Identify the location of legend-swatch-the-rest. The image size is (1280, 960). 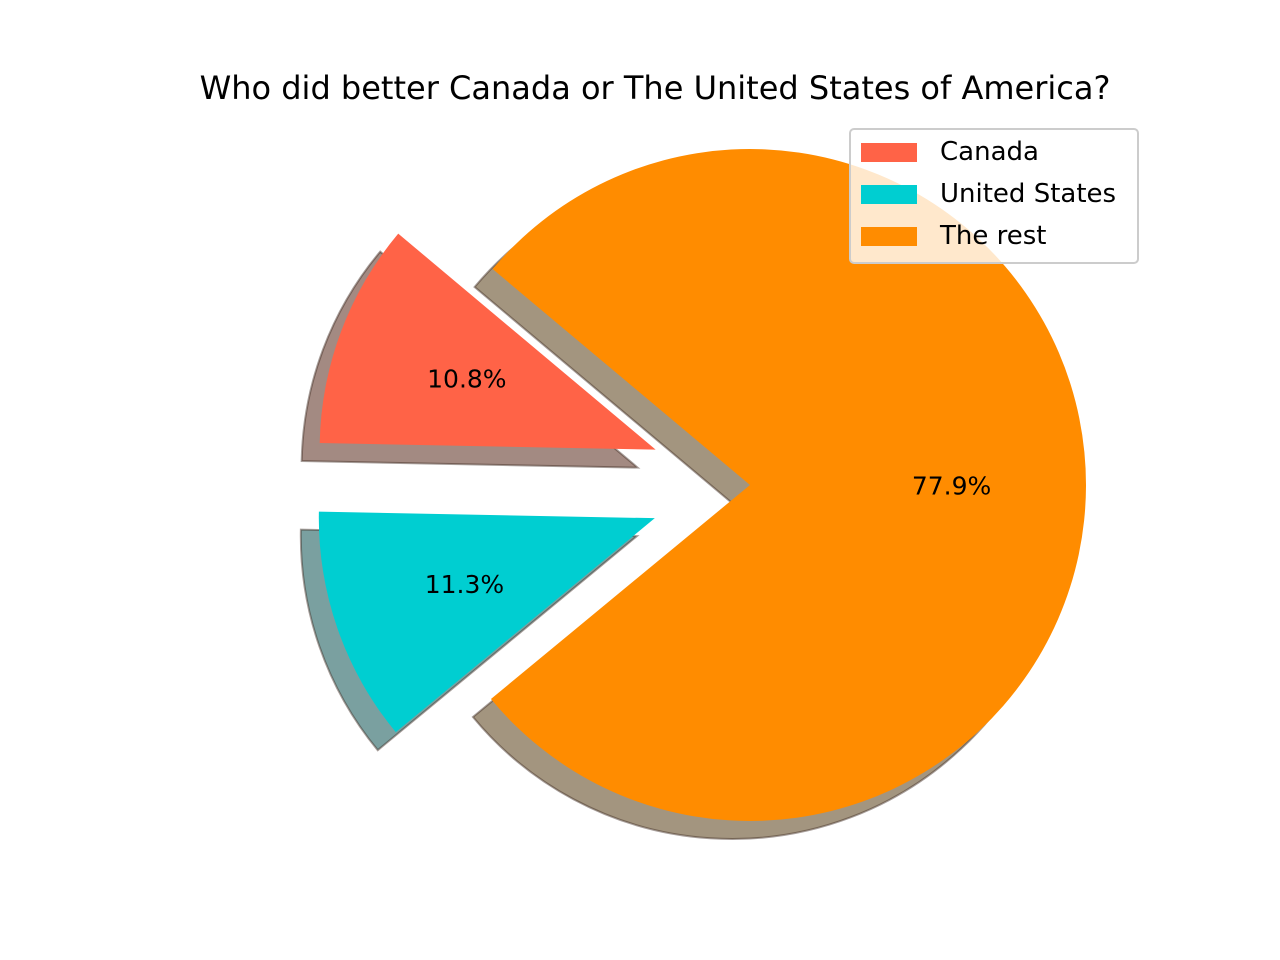
(889, 236).